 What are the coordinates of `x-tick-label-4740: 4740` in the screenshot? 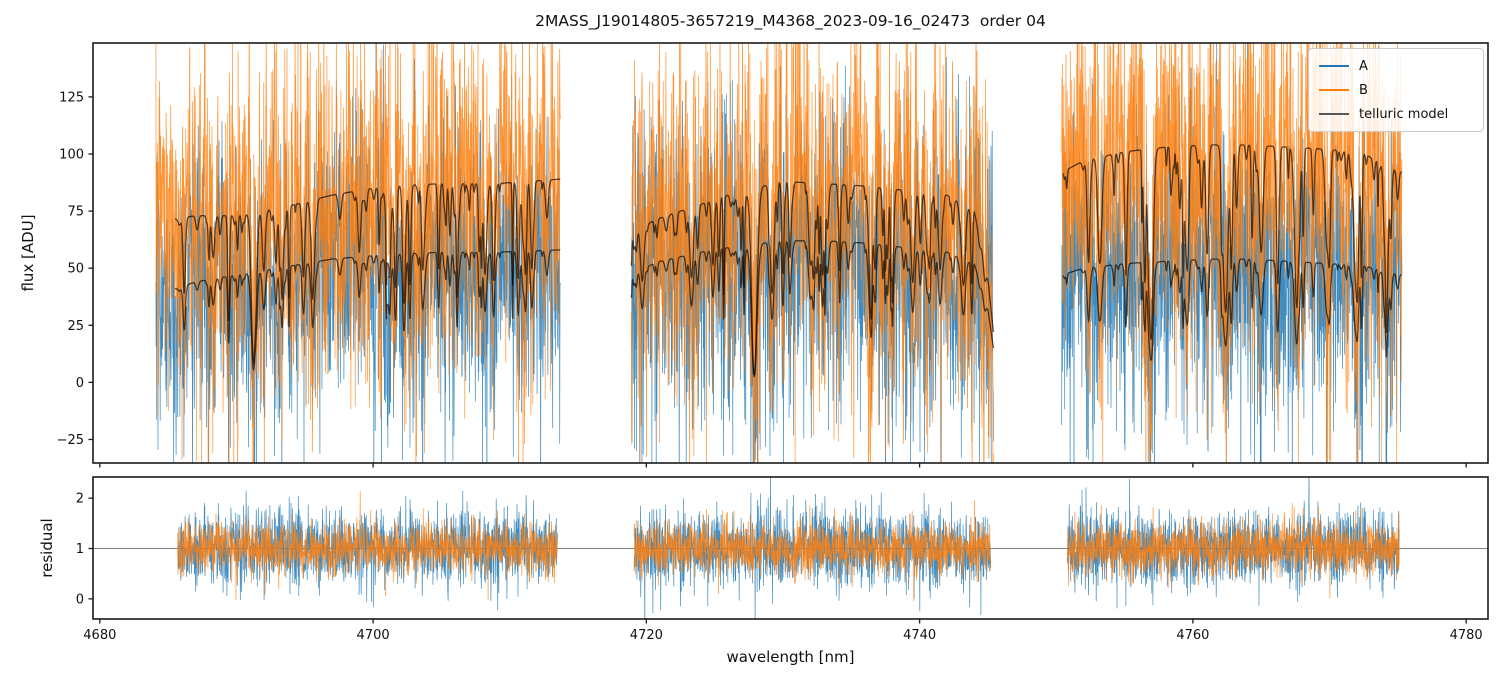 It's located at (919, 635).